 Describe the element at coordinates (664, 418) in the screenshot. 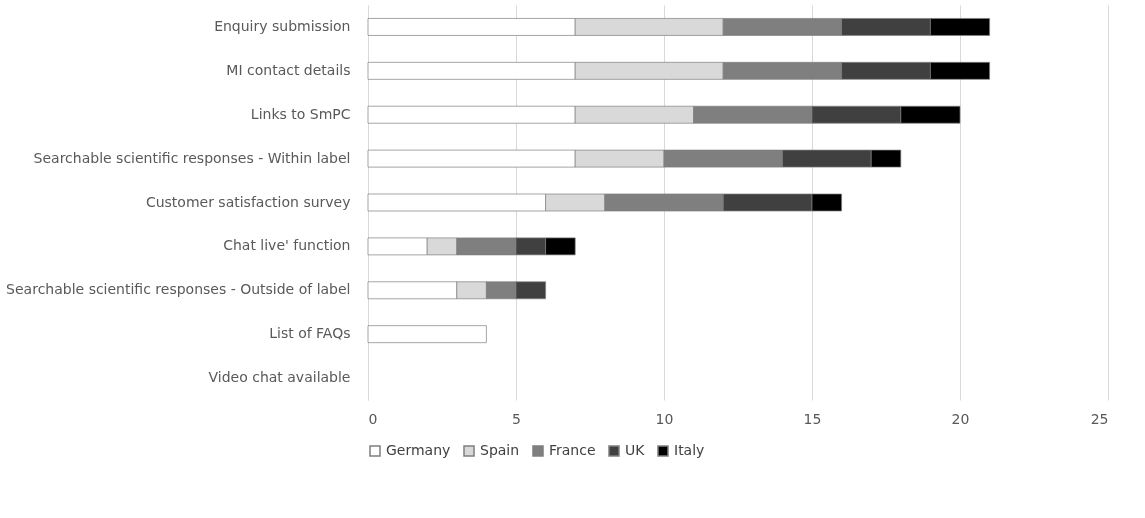

I see `x-tick-label: 10` at that location.